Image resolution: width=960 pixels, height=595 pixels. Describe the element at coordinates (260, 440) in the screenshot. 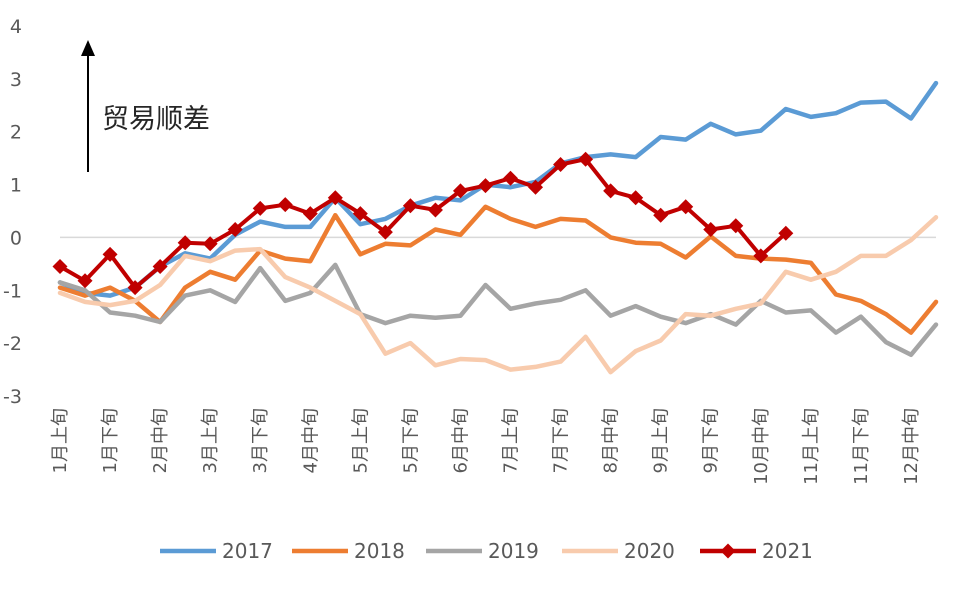

I see `x-tick-label: 3月下旬` at that location.